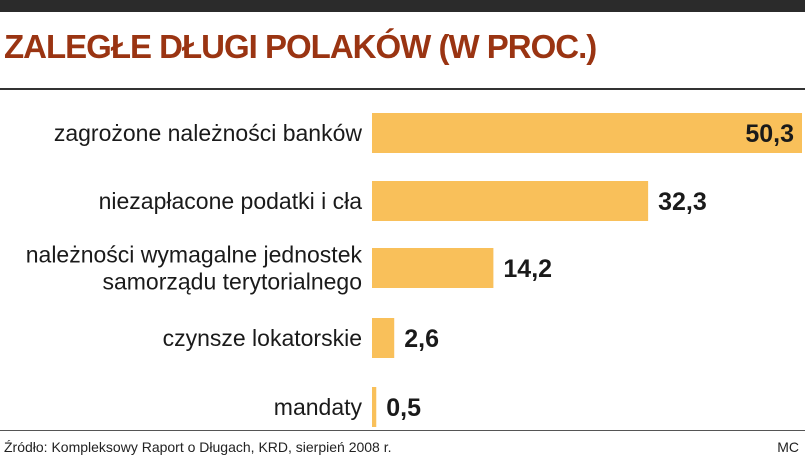 Image resolution: width=805 pixels, height=474 pixels. Describe the element at coordinates (300, 46) in the screenshot. I see `chart-title: ZALEGŁE DŁUGI POLAKÓW (W PROC.)` at that location.